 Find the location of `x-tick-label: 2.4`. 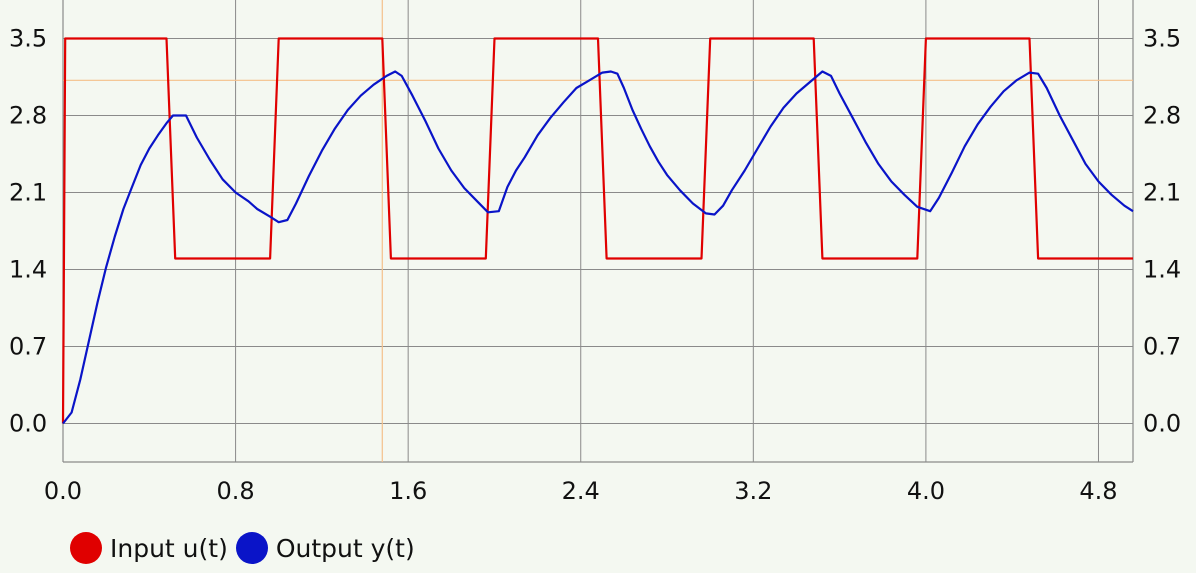

x-tick-label: 2.4 is located at coordinates (581, 491).